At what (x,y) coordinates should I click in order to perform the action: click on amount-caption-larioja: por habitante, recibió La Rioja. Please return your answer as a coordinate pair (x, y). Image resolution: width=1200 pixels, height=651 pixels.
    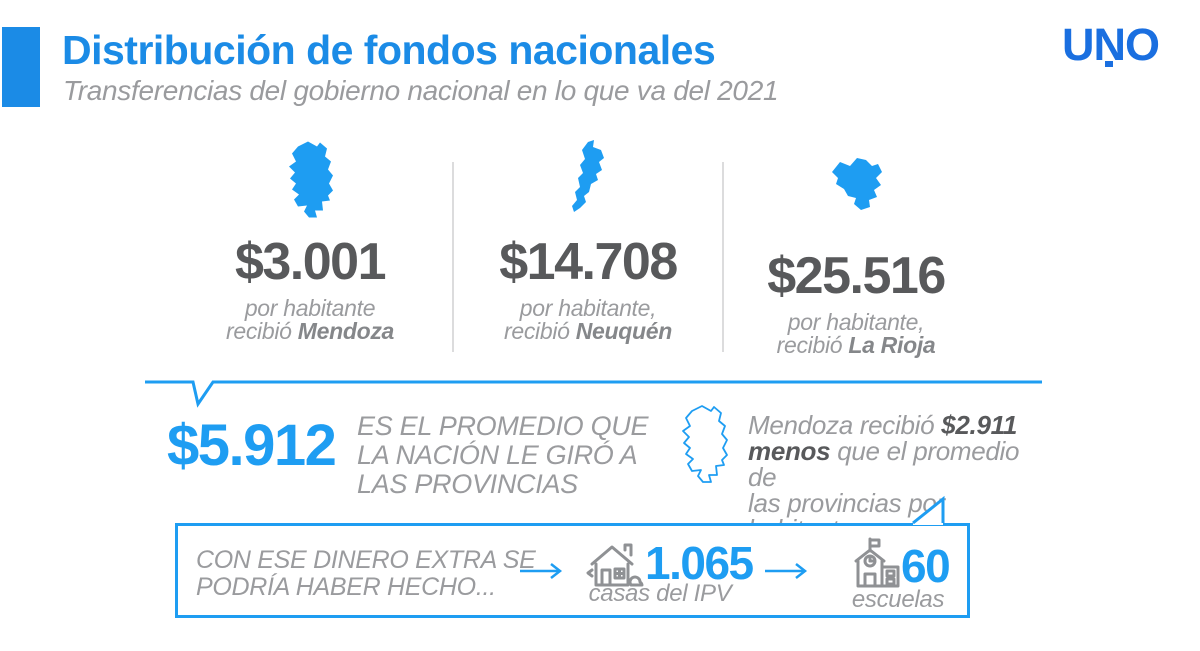
    Looking at the image, I should click on (856, 333).